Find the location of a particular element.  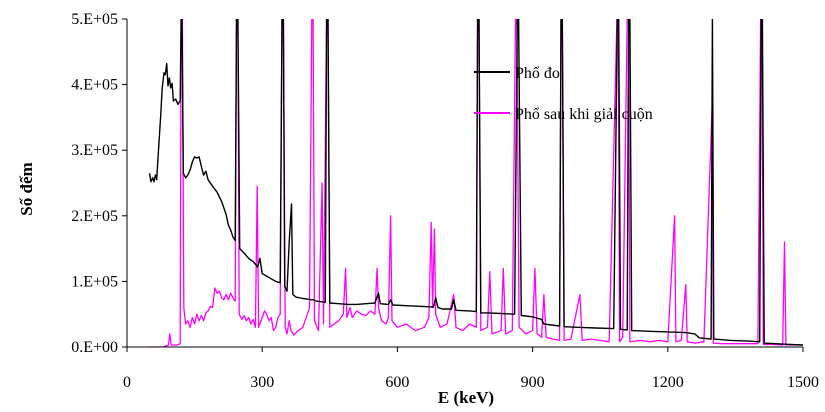

legend-label-measured: Phổ đo is located at coordinates (537, 73).